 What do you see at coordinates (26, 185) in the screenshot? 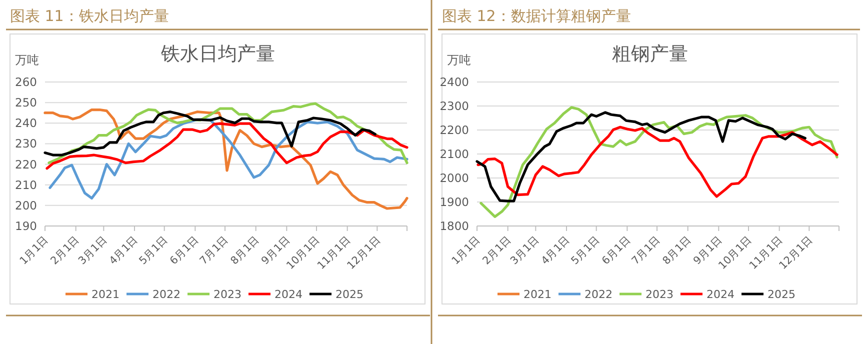
I see `y-tick-label: 210` at bounding box center [26, 185].